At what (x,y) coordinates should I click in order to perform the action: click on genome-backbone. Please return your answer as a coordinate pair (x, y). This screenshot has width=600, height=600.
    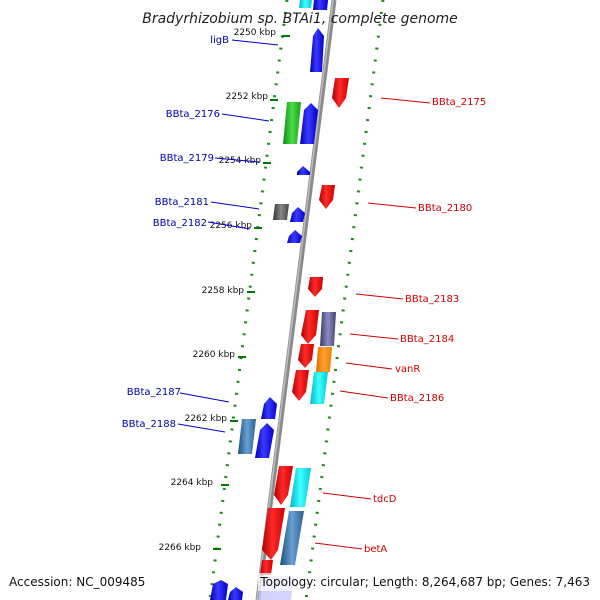
    Looking at the image, I should click on (296, 300).